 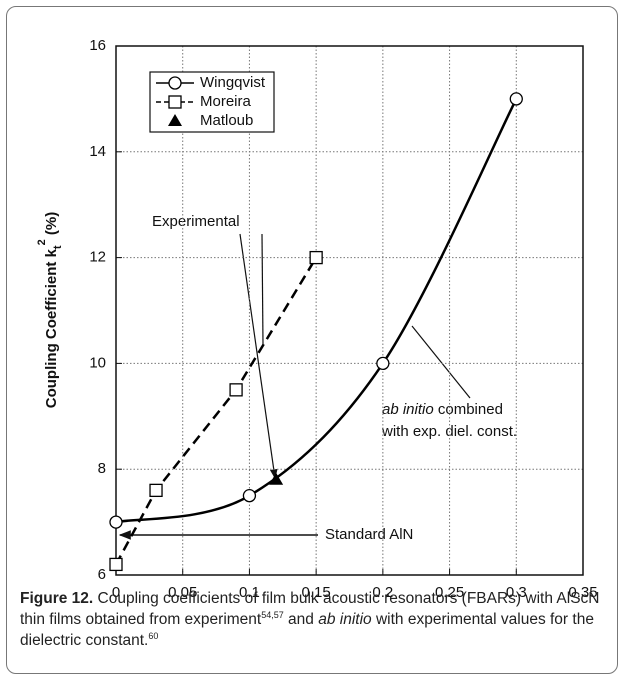 What do you see at coordinates (182, 592) in the screenshot?
I see `x-tick-label: 0.05` at bounding box center [182, 592].